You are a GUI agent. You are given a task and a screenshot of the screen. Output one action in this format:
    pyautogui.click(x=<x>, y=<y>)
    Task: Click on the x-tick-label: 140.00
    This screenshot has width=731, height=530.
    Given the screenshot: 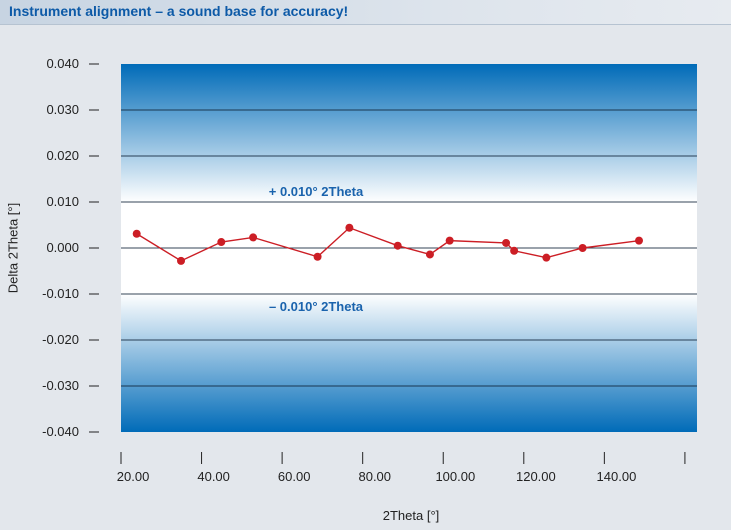 What is the action you would take?
    pyautogui.click(x=617, y=476)
    